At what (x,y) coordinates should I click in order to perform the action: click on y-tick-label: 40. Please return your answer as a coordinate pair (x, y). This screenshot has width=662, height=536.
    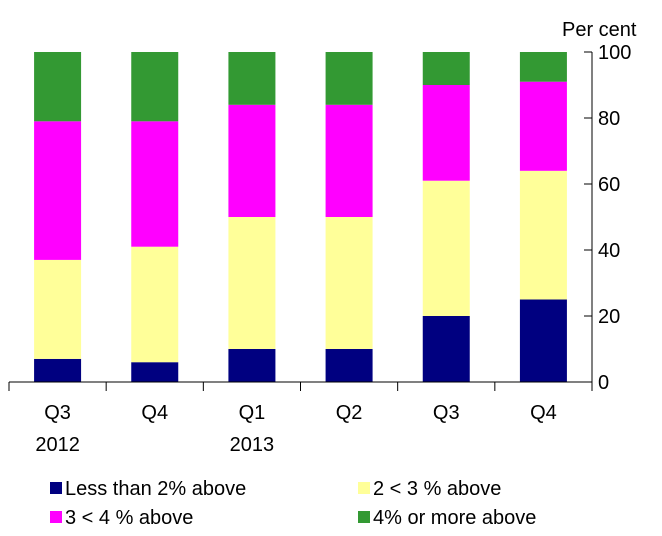
    Looking at the image, I should click on (609, 251).